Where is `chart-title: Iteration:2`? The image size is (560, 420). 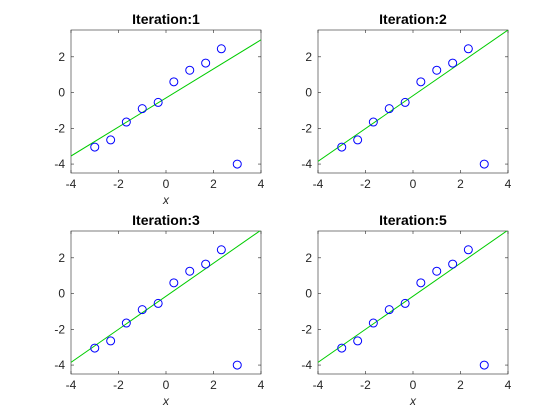
chart-title: Iteration:2 is located at coordinates (413, 19).